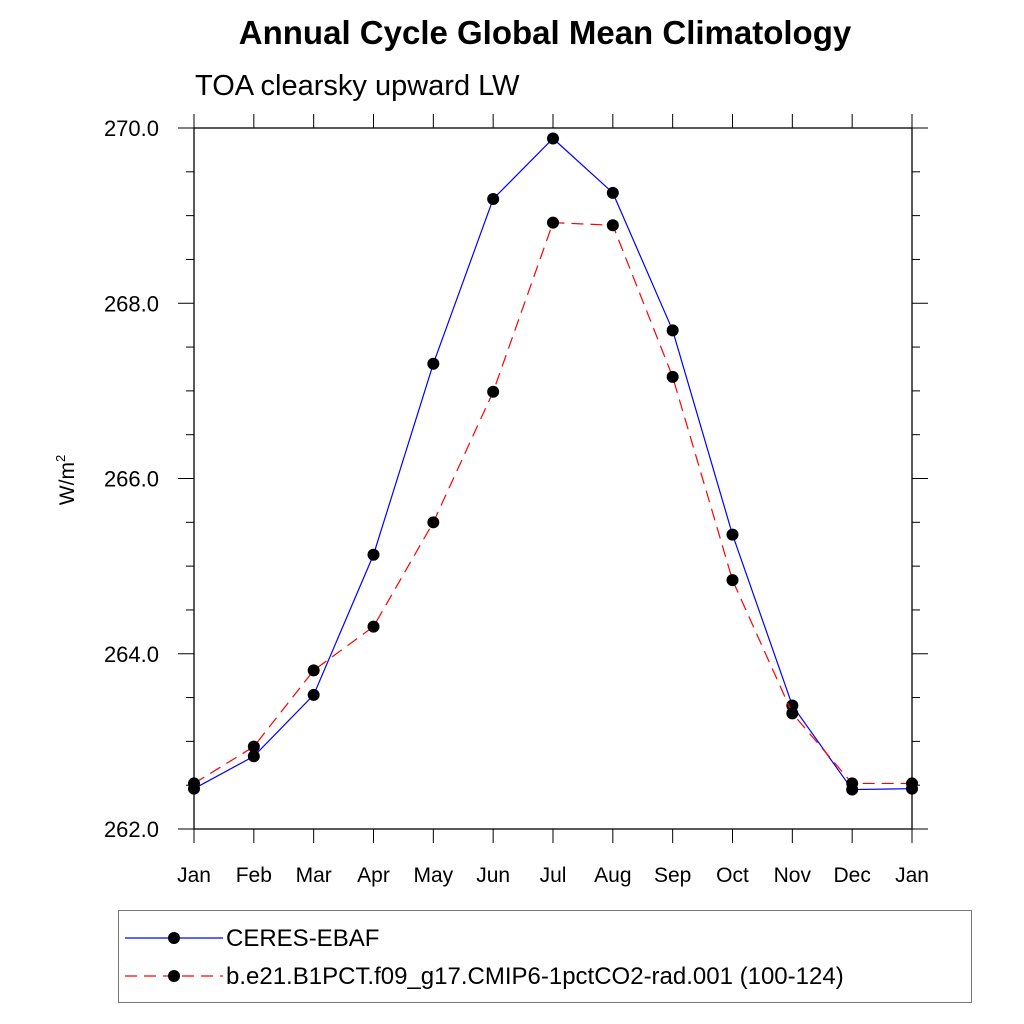 The width and height of the screenshot is (1024, 1024). Describe the element at coordinates (793, 875) in the screenshot. I see `x-tick-label: Nov` at that location.